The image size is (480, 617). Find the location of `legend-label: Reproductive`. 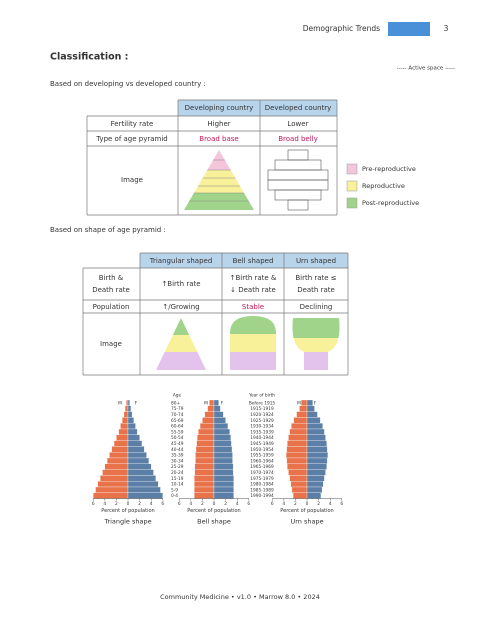

legend-label: Reproductive is located at coordinates (383, 186).